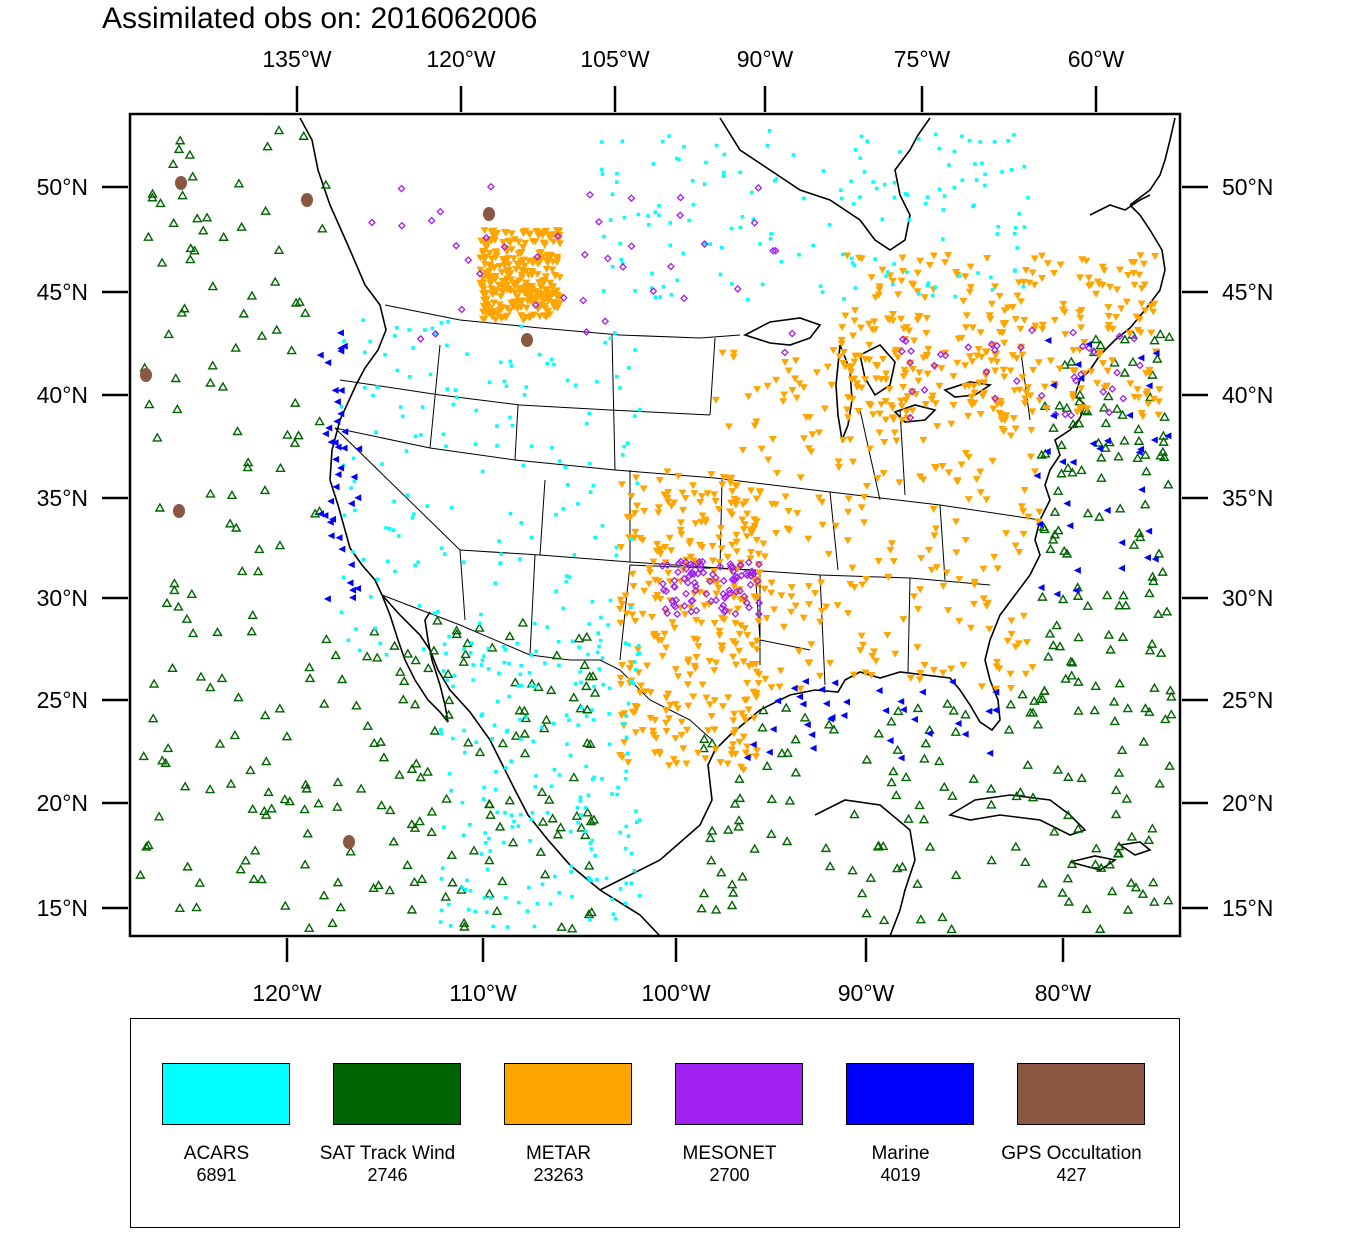  What do you see at coordinates (62, 498) in the screenshot?
I see `left-lat-label: 35°N` at bounding box center [62, 498].